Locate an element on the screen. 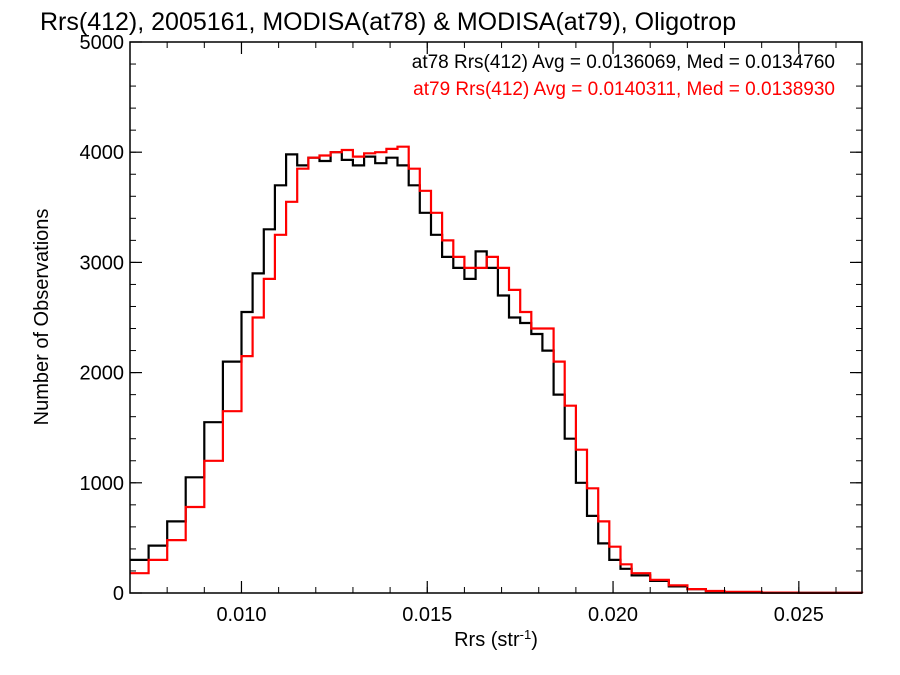  x-tick-label: 0.010 is located at coordinates (241, 615).